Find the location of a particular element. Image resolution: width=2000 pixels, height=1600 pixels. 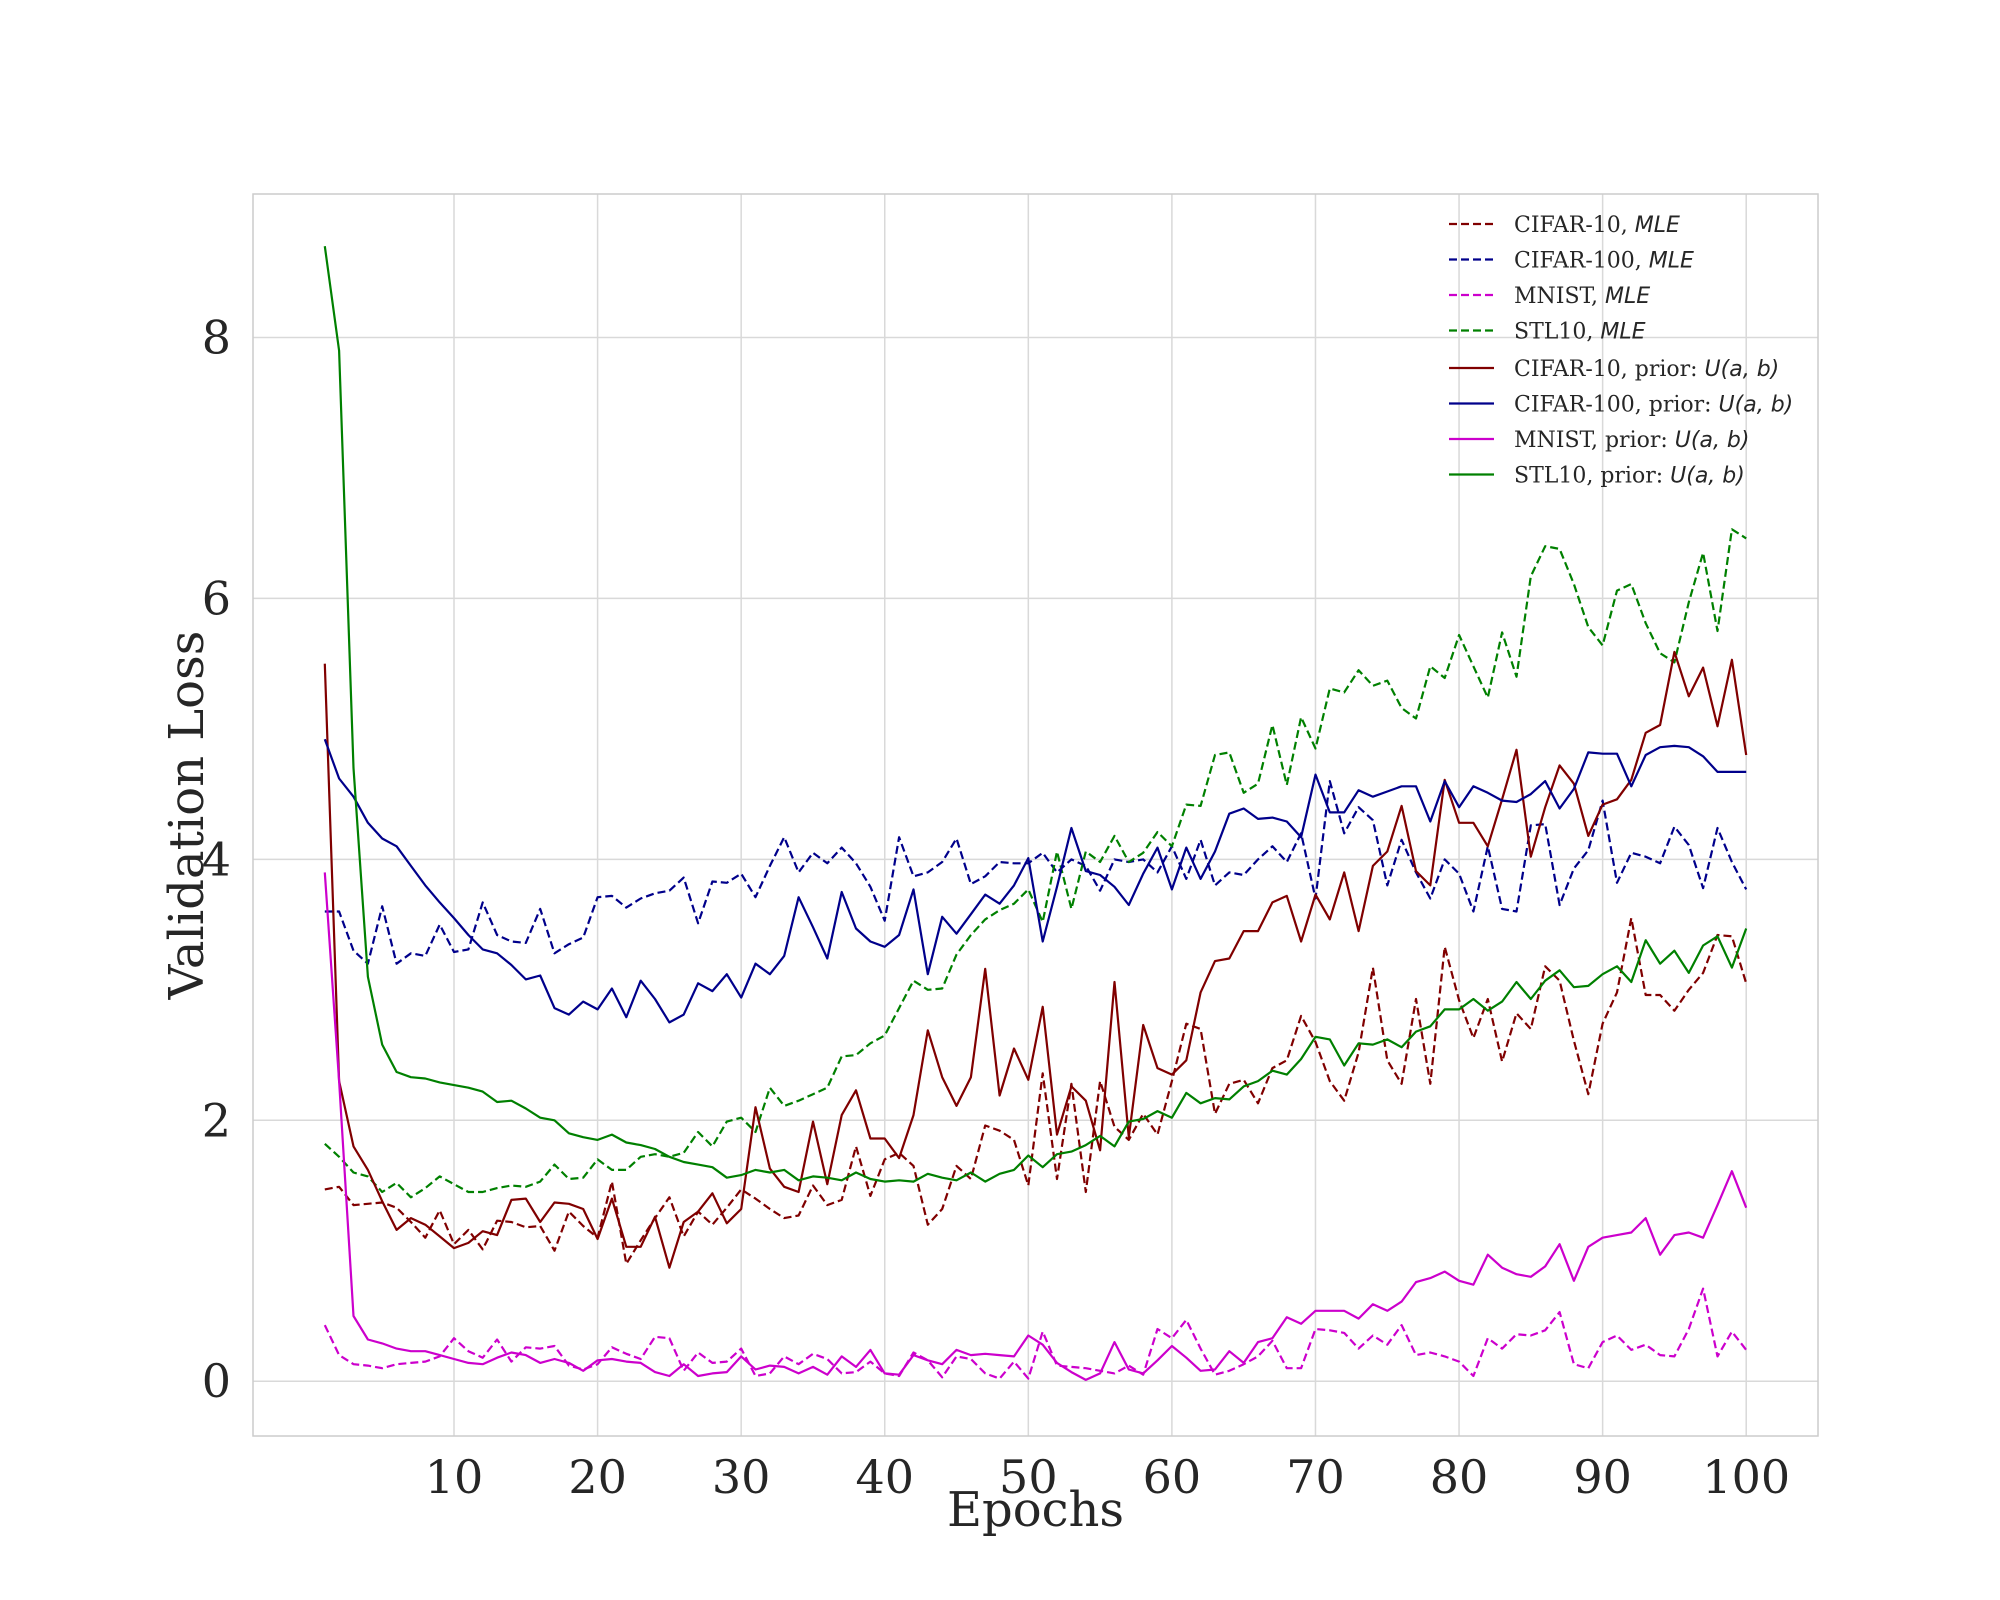

y-tick-label: 4 is located at coordinates (216, 859).